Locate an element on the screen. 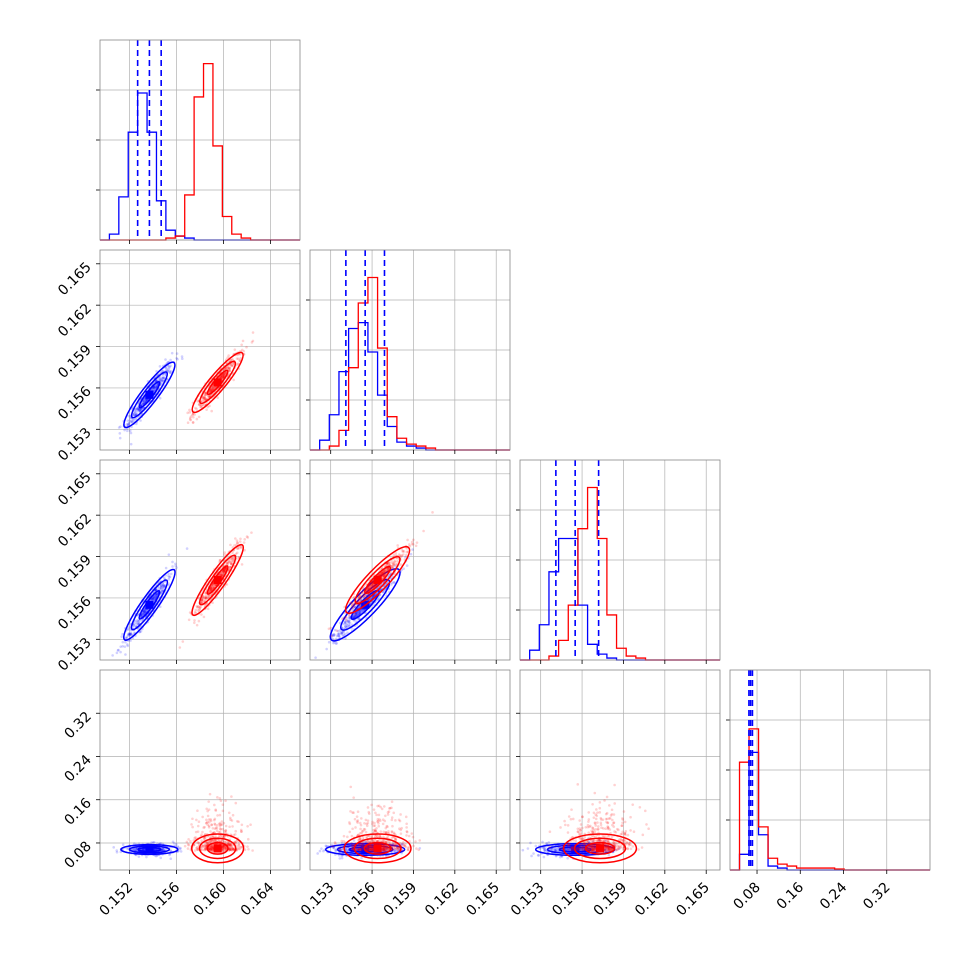  x-tick-label: 0.160 is located at coordinates (211, 900).